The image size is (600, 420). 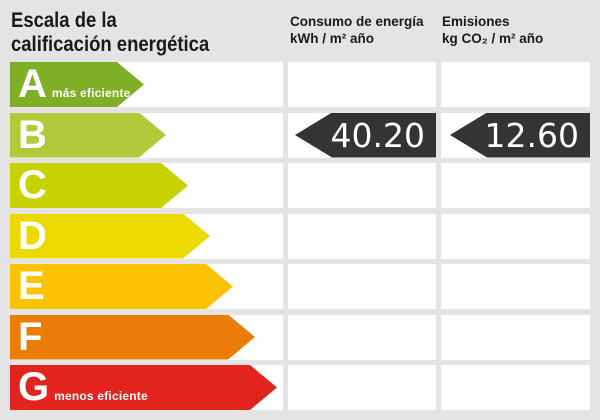 I want to click on emisiones-cell-c, so click(x=515, y=185).